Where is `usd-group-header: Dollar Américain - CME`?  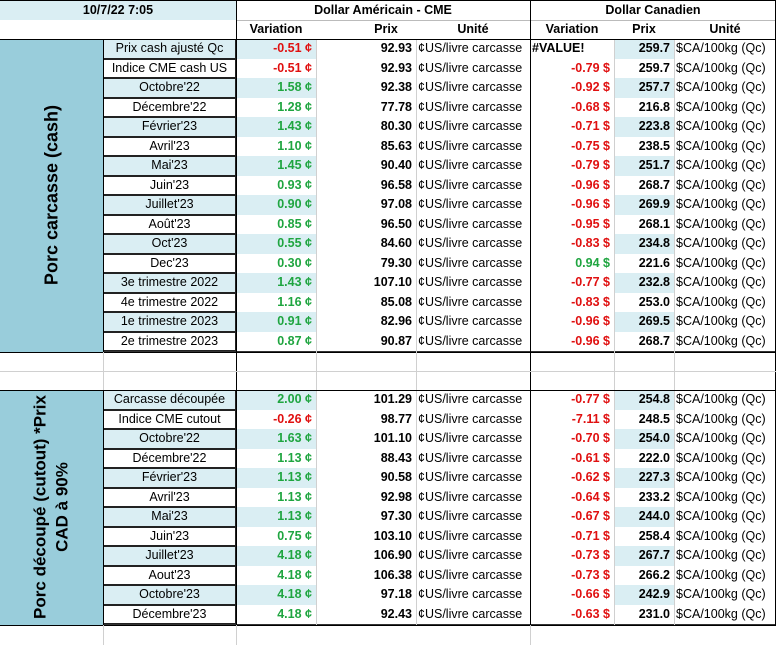 usd-group-header: Dollar Américain - CME is located at coordinates (383, 10).